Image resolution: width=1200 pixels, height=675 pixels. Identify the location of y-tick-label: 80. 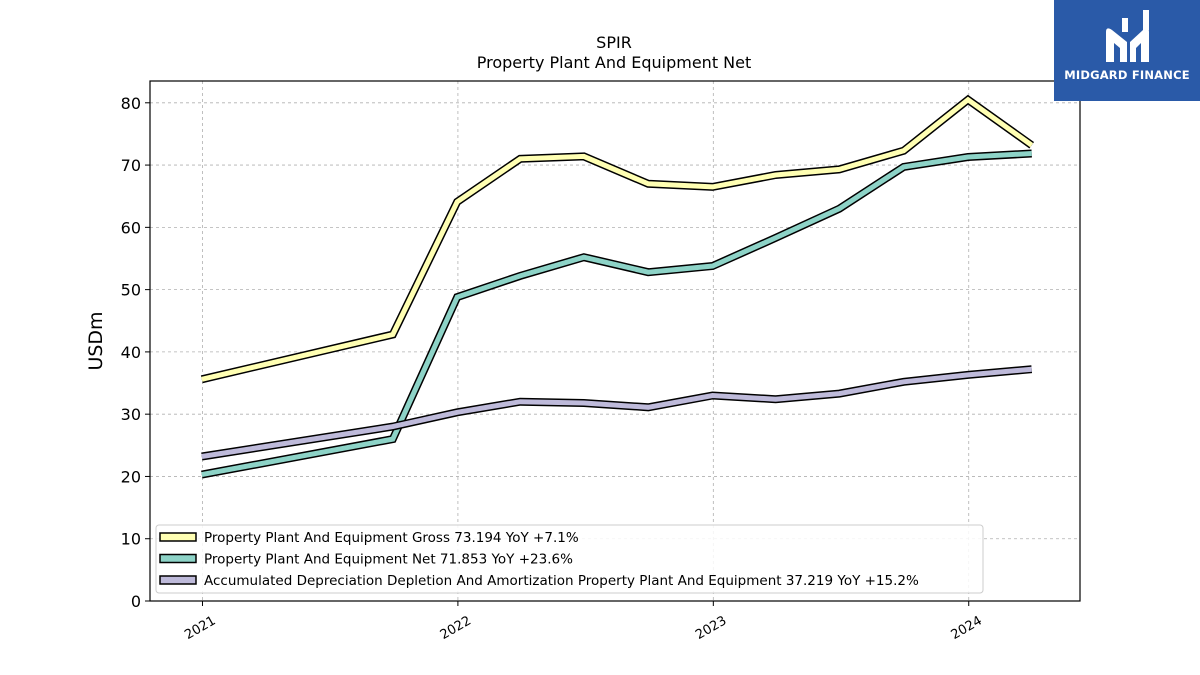
(131, 103).